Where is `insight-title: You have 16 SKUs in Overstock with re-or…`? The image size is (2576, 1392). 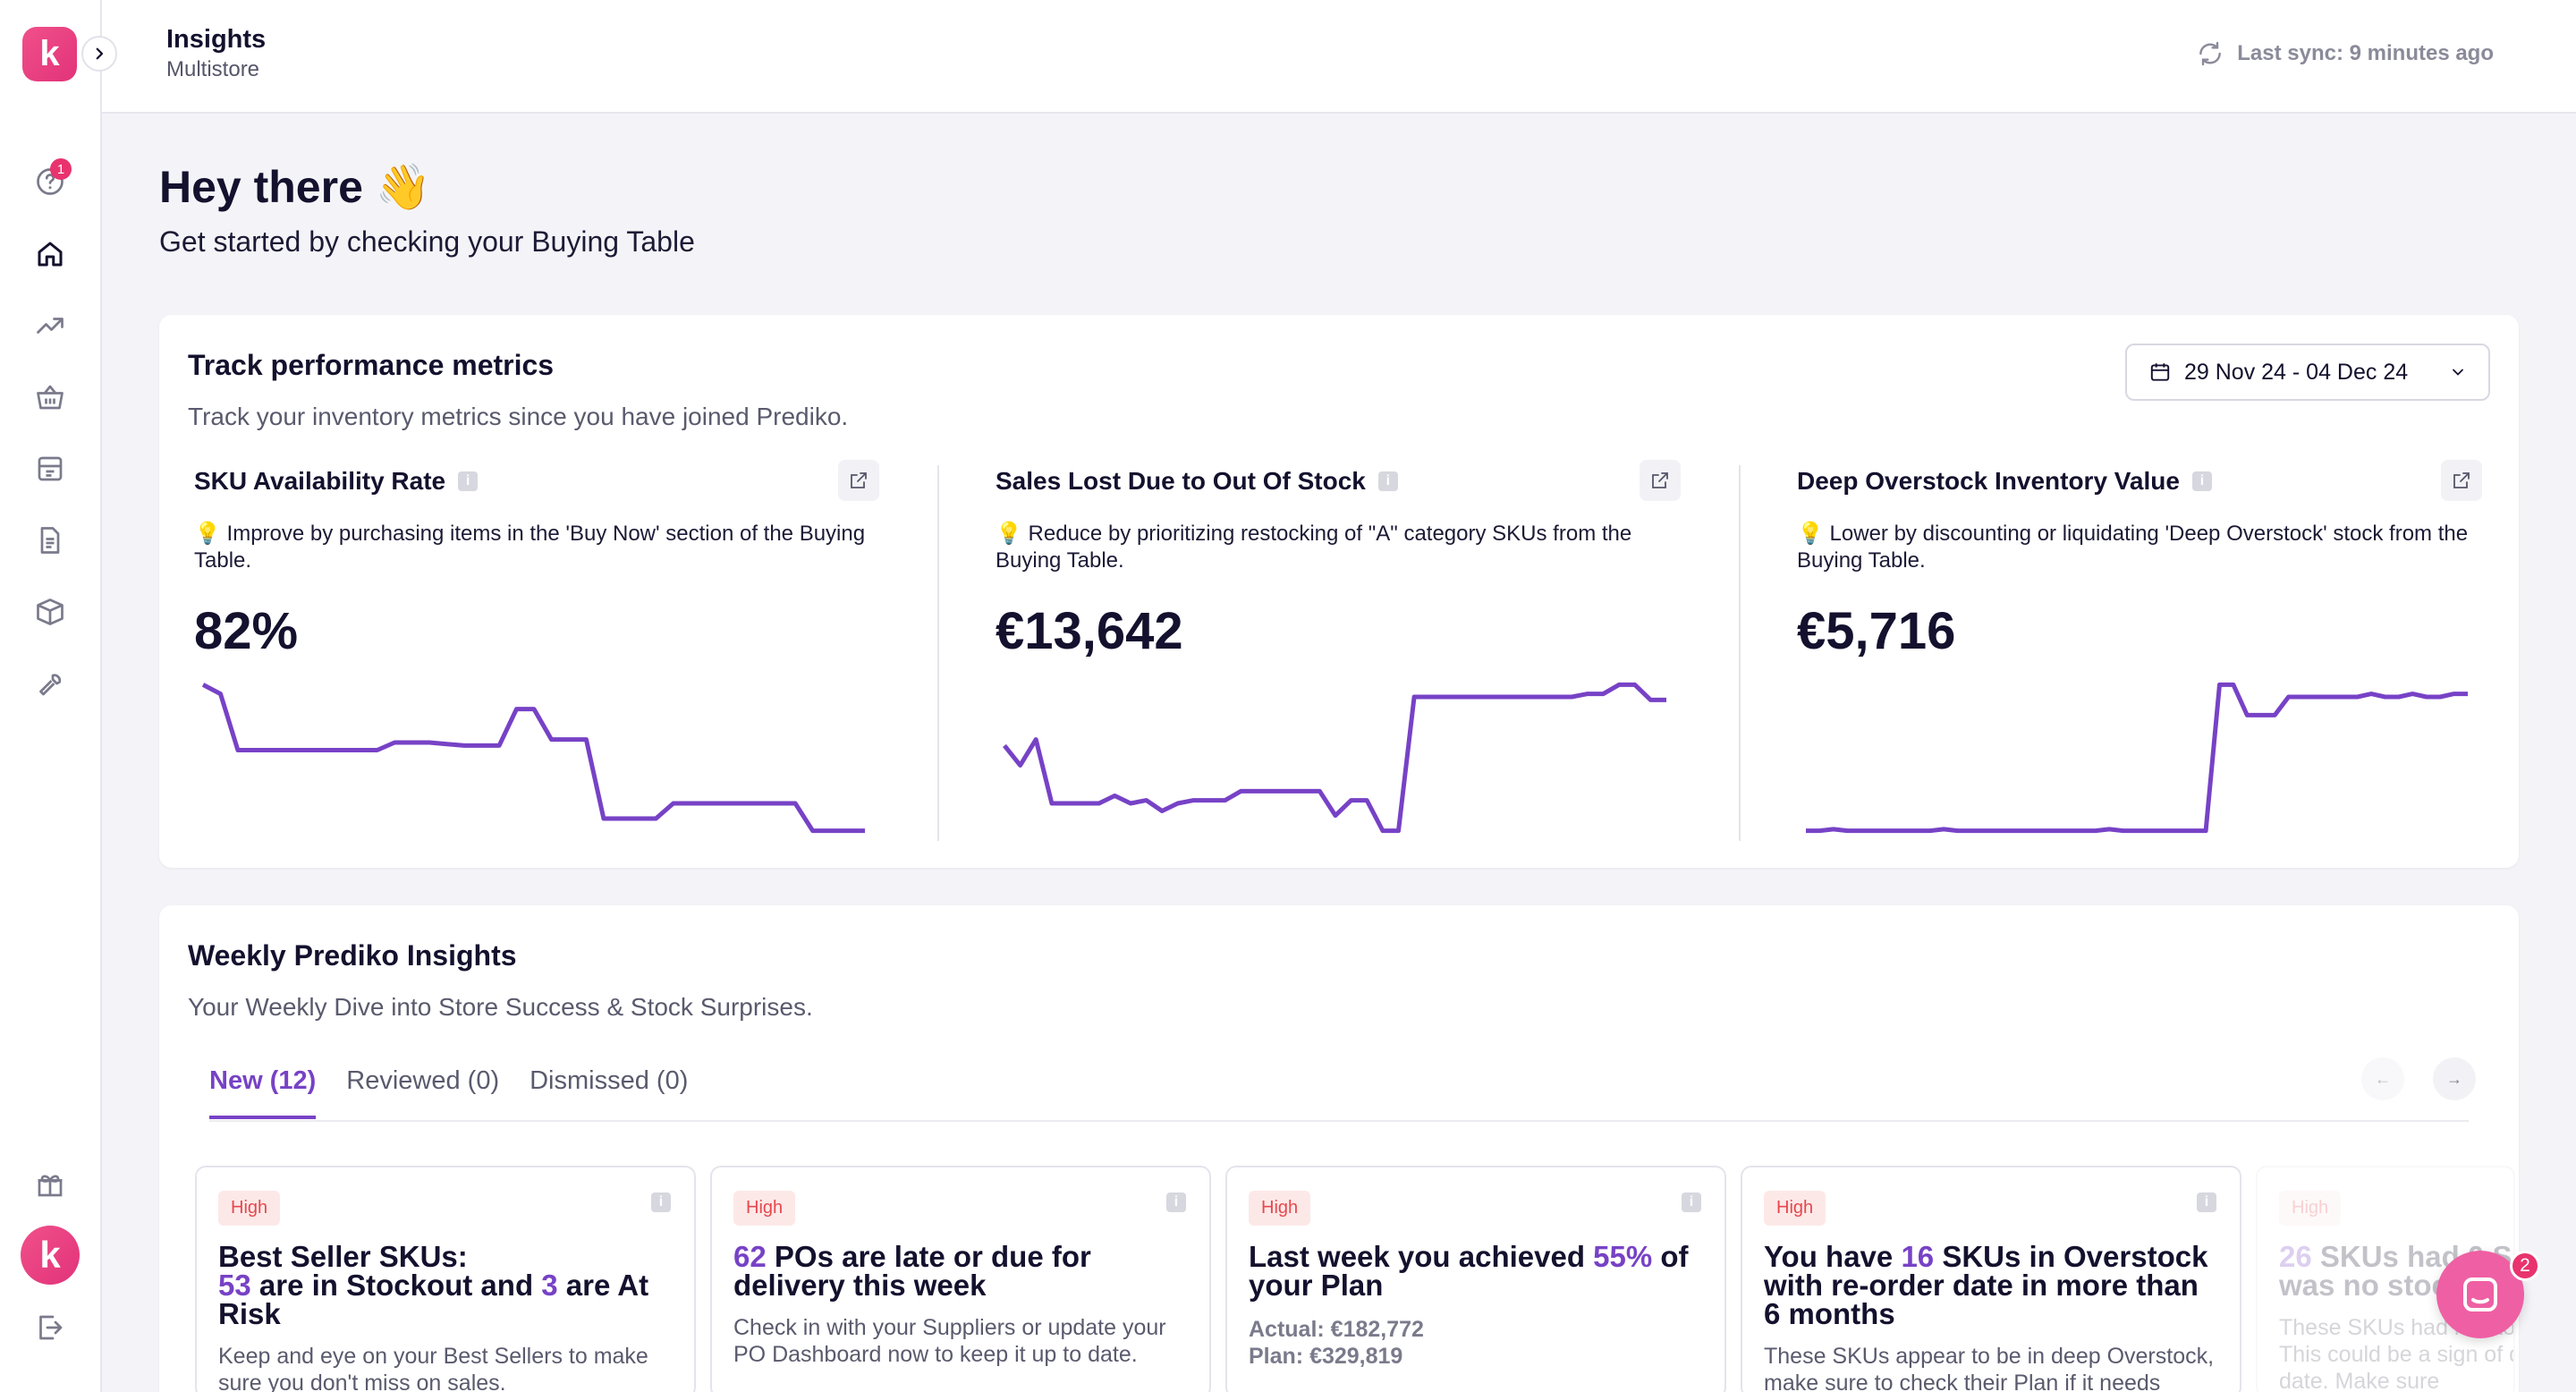
insight-title: You have 16 SKUs in Overstock with re-or… is located at coordinates (1992, 1285).